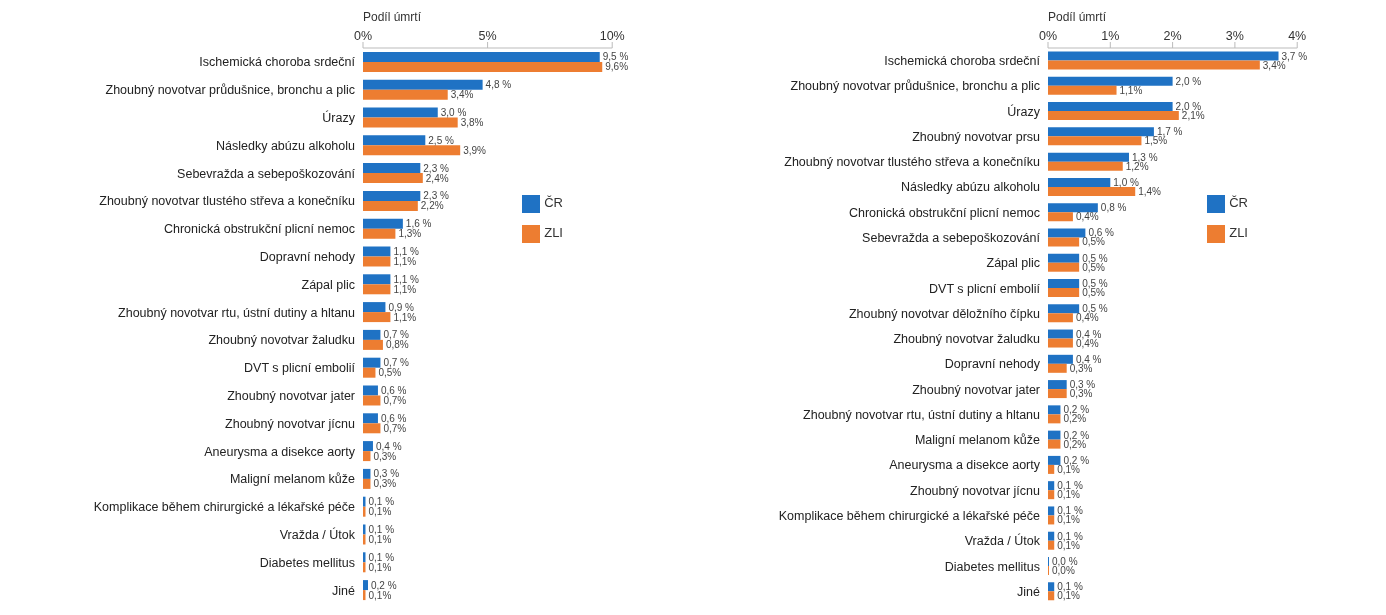  I want to click on data-label: 1,1%, so click(1131, 90).